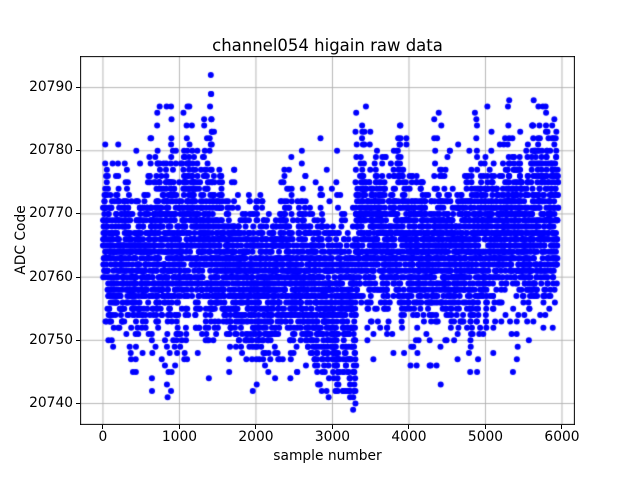  Describe the element at coordinates (51, 87) in the screenshot. I see `y-tick-label: 20790` at that location.